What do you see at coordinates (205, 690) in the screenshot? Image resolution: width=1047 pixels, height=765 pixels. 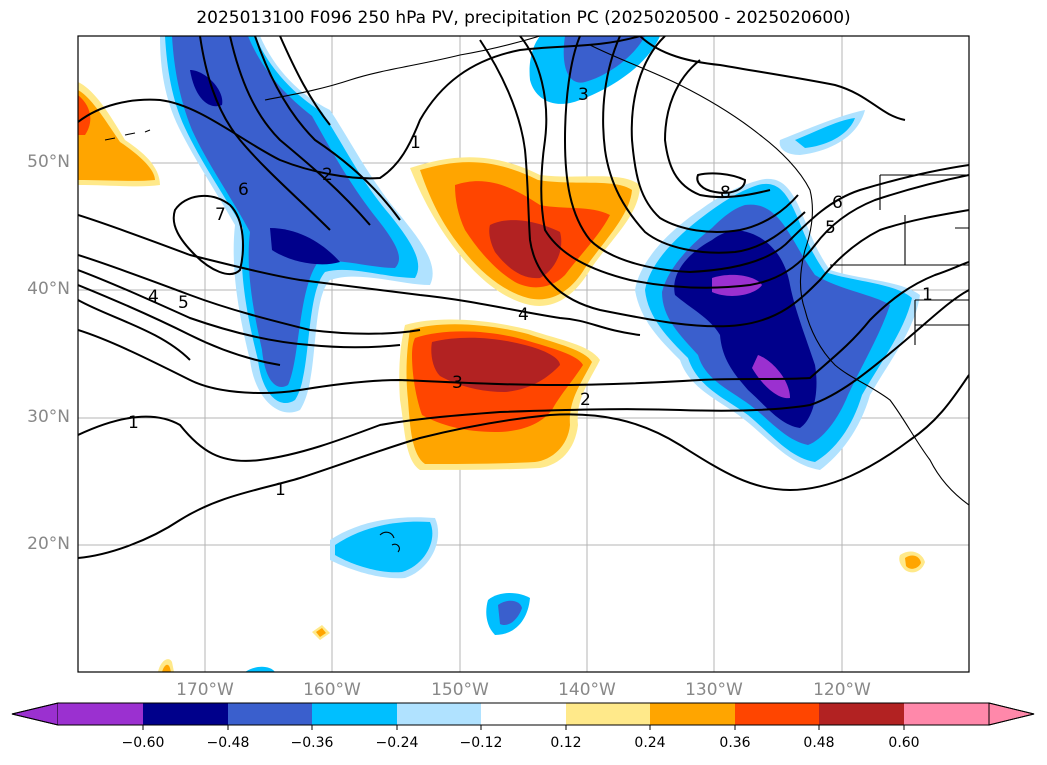 I see `lon-label: 170°W` at bounding box center [205, 690].